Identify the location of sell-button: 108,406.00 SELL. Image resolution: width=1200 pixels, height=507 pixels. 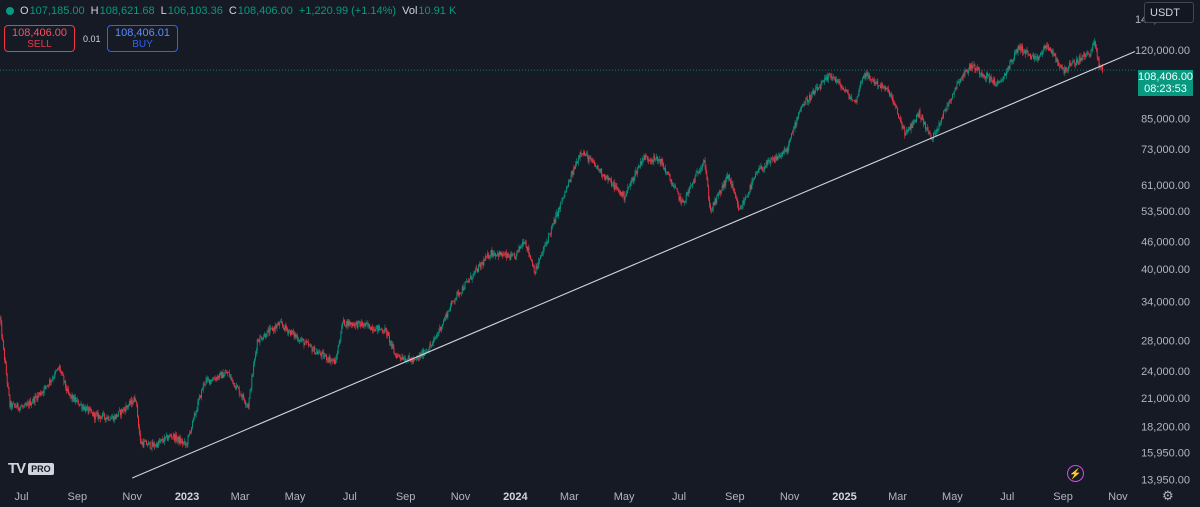
(39, 38).